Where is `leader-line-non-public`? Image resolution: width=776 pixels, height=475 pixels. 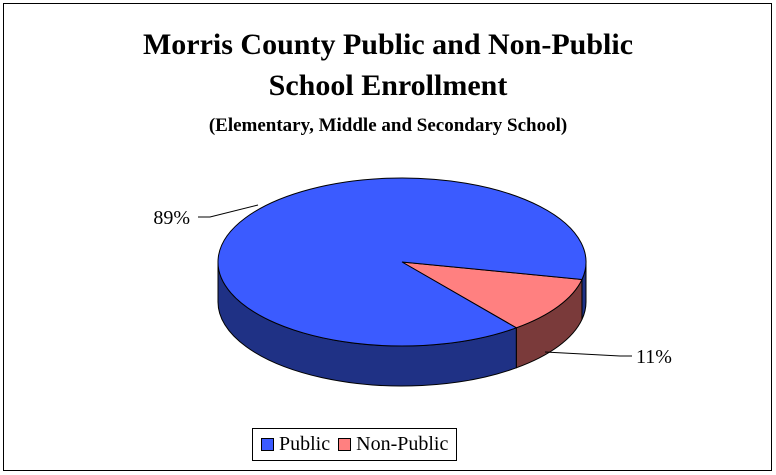
leader-line-non-public is located at coordinates (588, 354).